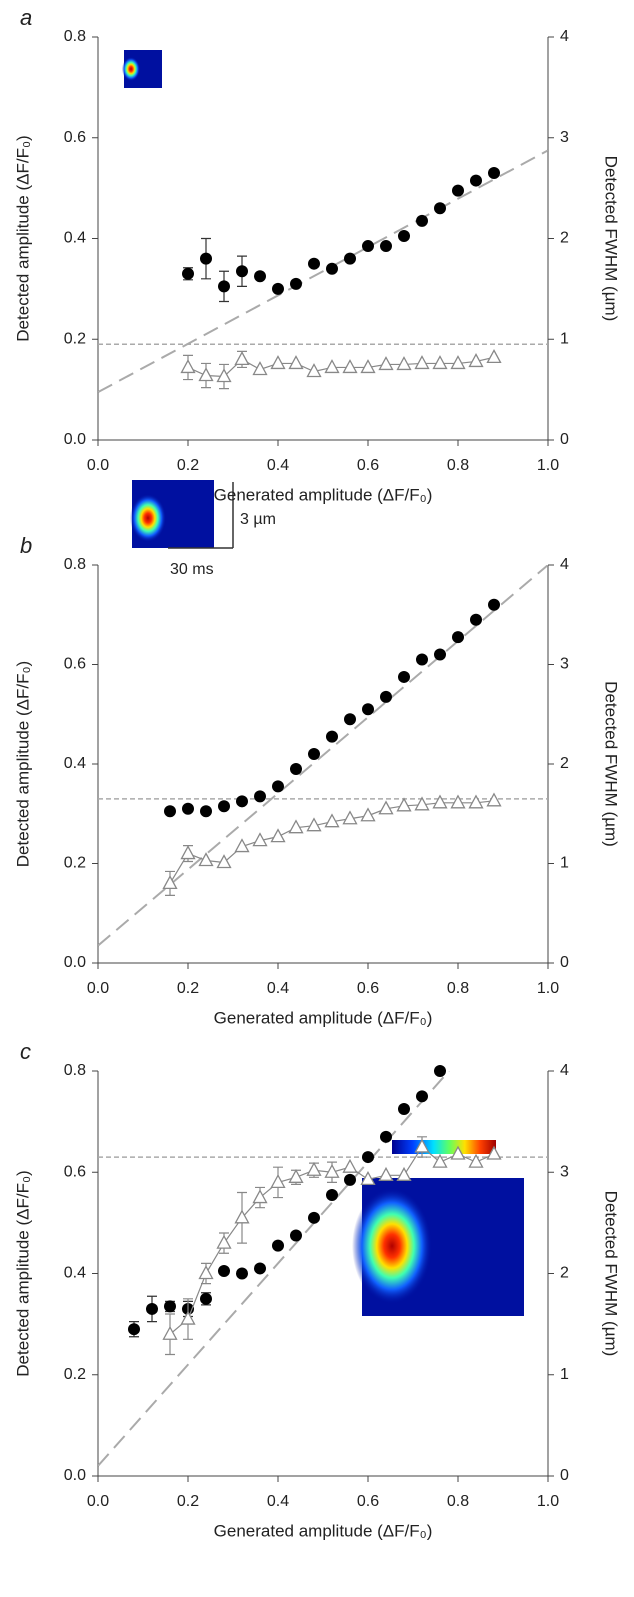 The height and width of the screenshot is (1597, 634). What do you see at coordinates (75, 1374) in the screenshot?
I see `y-tick-label: 0.2` at bounding box center [75, 1374].